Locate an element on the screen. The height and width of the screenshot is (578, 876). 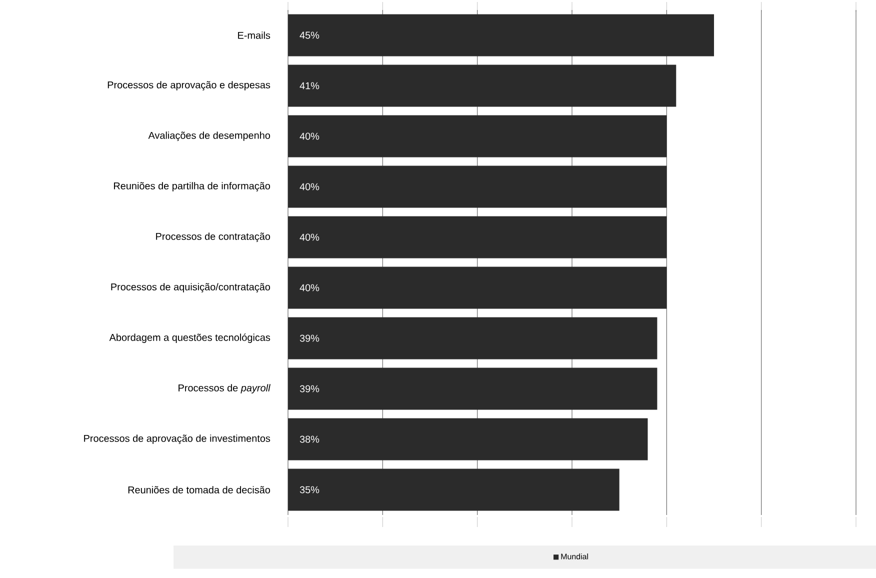
data-label: 38% is located at coordinates (310, 439).